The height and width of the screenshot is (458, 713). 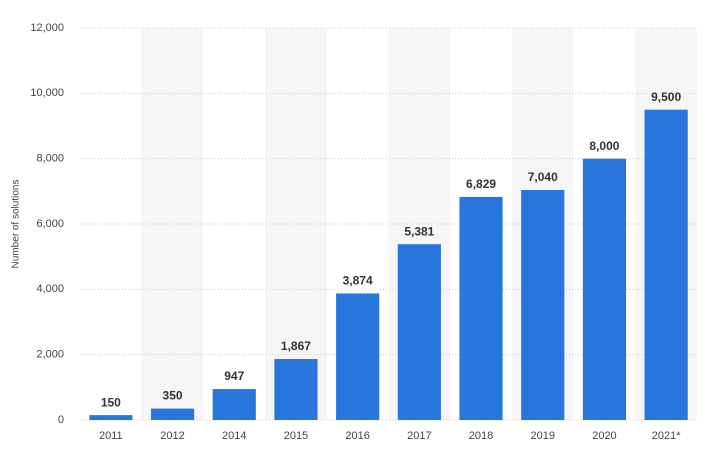 I want to click on y-tick-label: 12,000, so click(x=47, y=28).